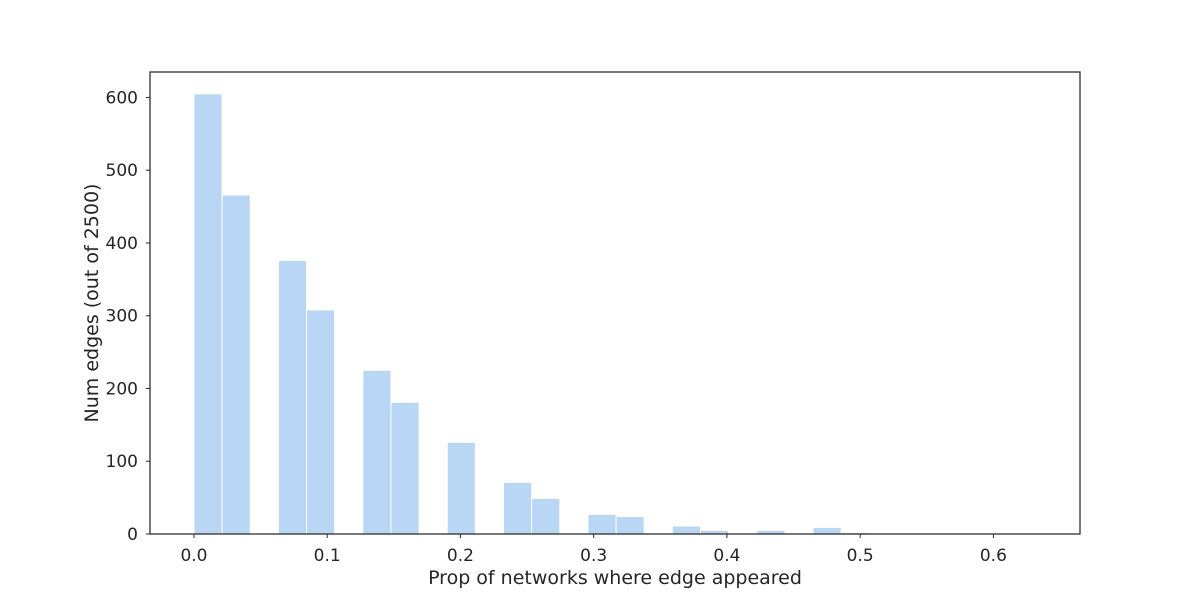 This screenshot has height=600, width=1200. Describe the element at coordinates (726, 556) in the screenshot. I see `x-tick-label: 0.4` at that location.